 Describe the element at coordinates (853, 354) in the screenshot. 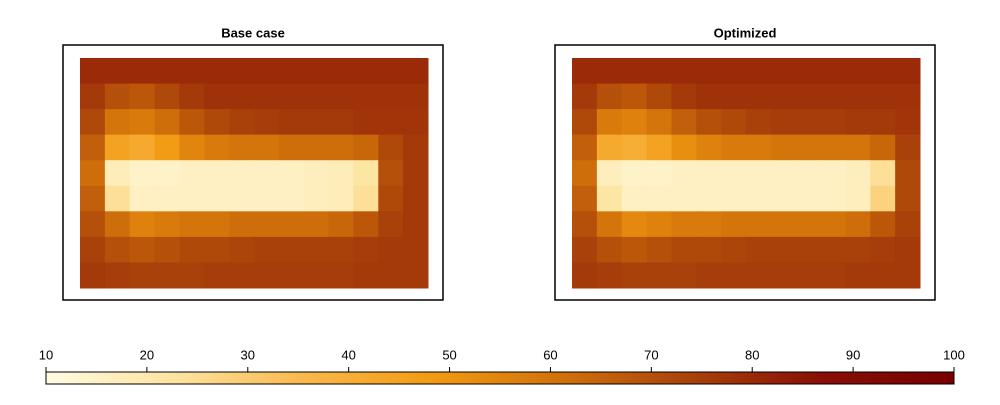

I see `colorbar-tick-label: 90` at that location.